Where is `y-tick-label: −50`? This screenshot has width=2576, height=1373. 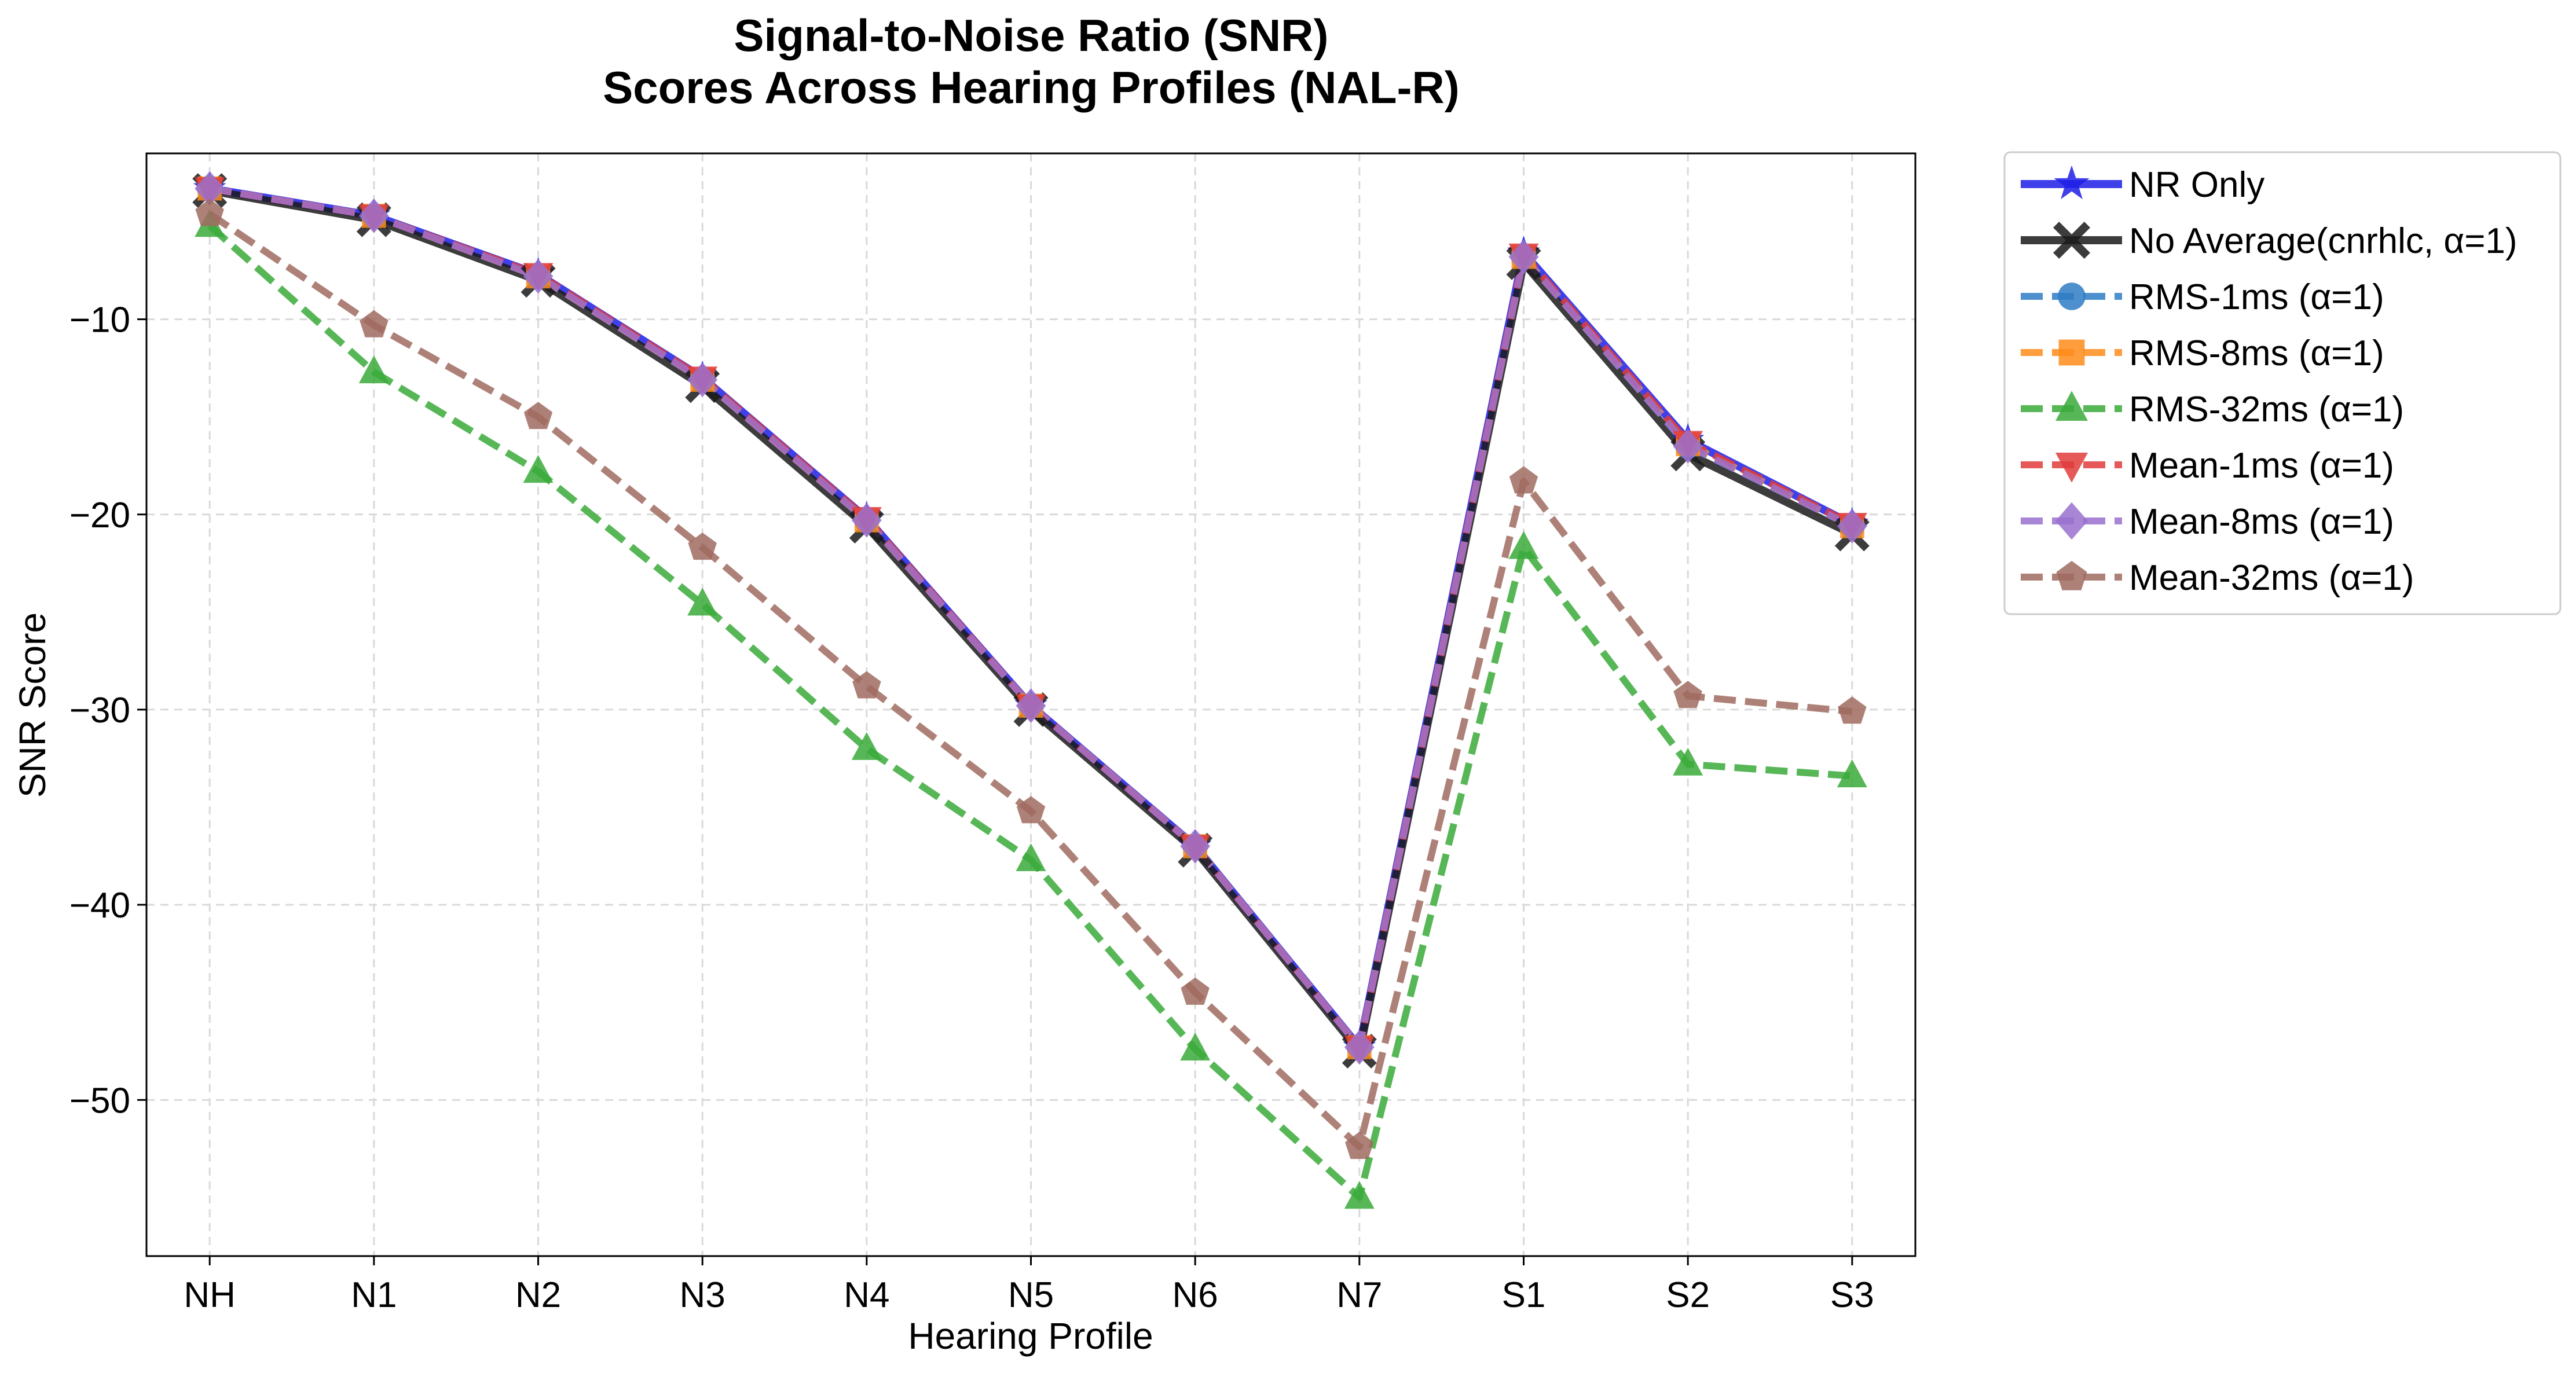
y-tick-label: −50 is located at coordinates (99, 1101).